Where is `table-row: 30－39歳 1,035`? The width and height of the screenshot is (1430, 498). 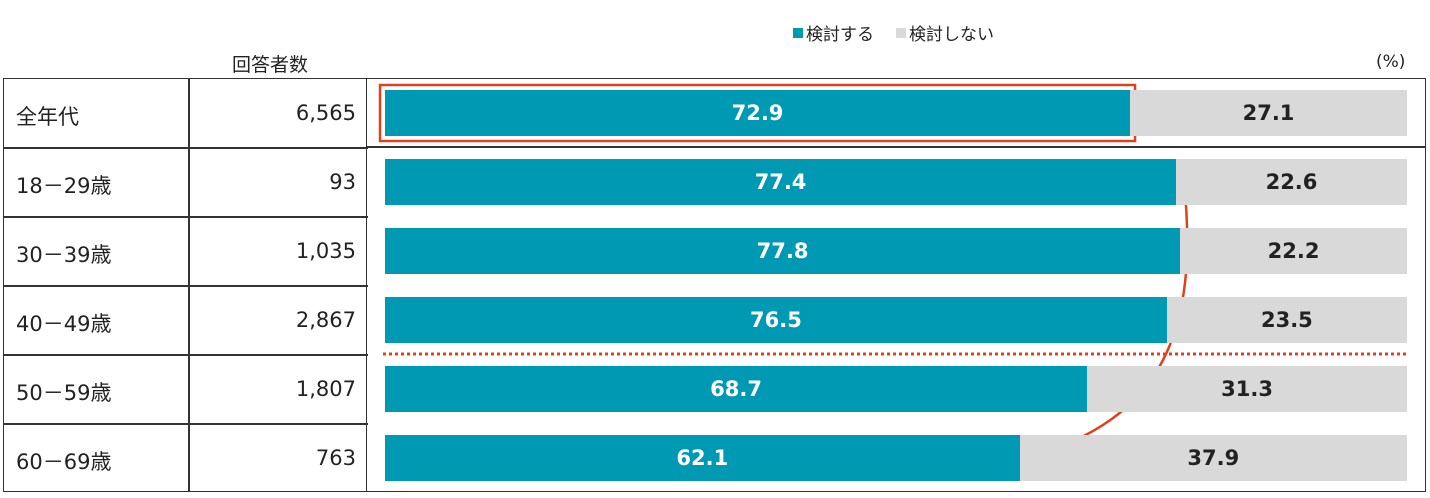
table-row: 30－39歳 1,035 is located at coordinates (186, 251).